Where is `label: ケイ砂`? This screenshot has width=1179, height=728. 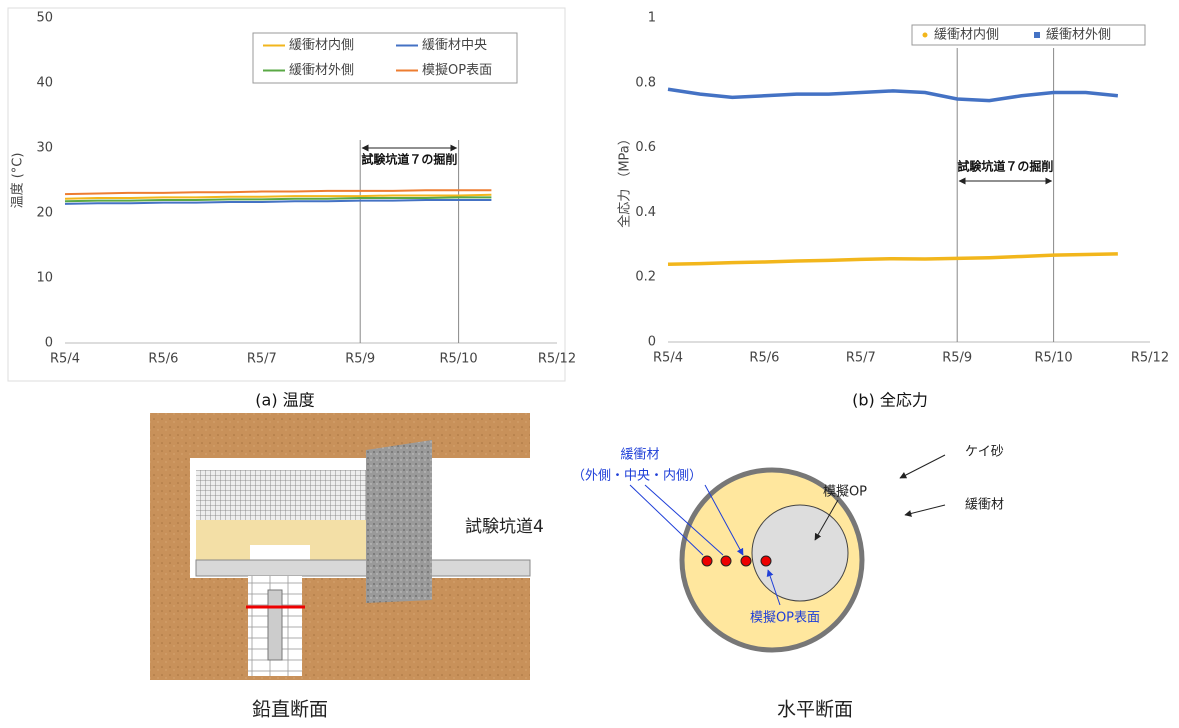 label: ケイ砂 is located at coordinates (984, 452).